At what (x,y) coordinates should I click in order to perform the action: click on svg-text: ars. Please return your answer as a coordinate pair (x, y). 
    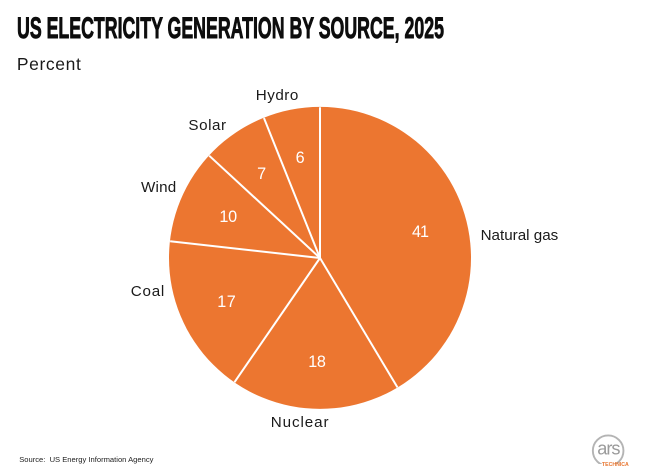
    Looking at the image, I should click on (608, 448).